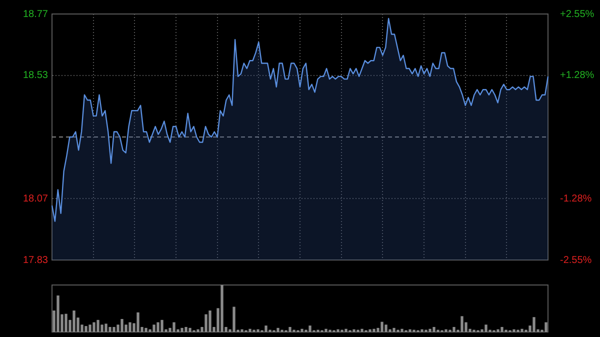  Describe the element at coordinates (576, 260) in the screenshot. I see `y2-tick-label: -2.55%` at that location.